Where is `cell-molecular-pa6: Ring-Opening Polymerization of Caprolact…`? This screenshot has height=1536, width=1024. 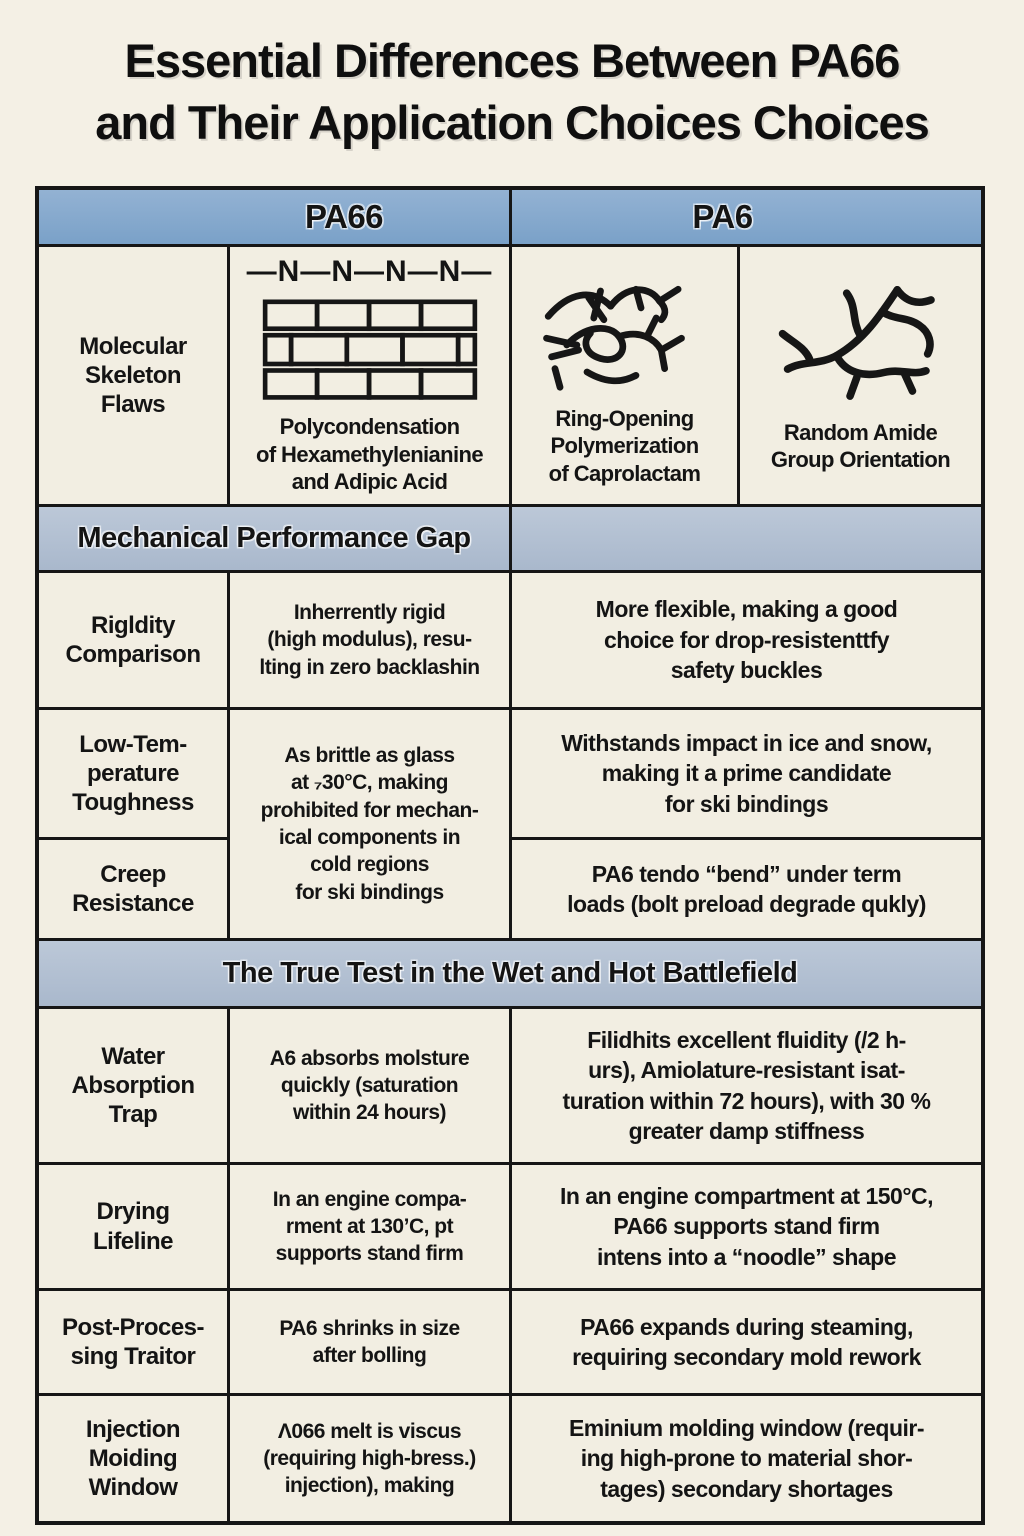
cell-molecular-pa6: Ring-Opening Polymerization of Caprolact… is located at coordinates (746, 377).